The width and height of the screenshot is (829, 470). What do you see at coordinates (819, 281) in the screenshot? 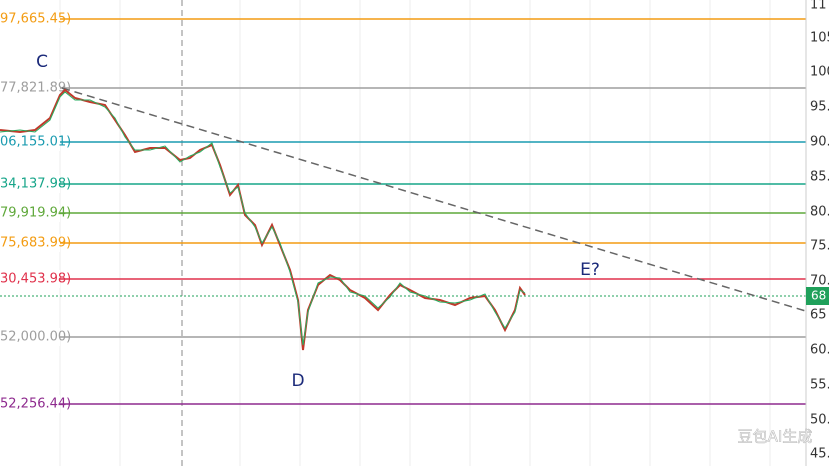
I see `price-axis-label: 70.` at bounding box center [819, 281].